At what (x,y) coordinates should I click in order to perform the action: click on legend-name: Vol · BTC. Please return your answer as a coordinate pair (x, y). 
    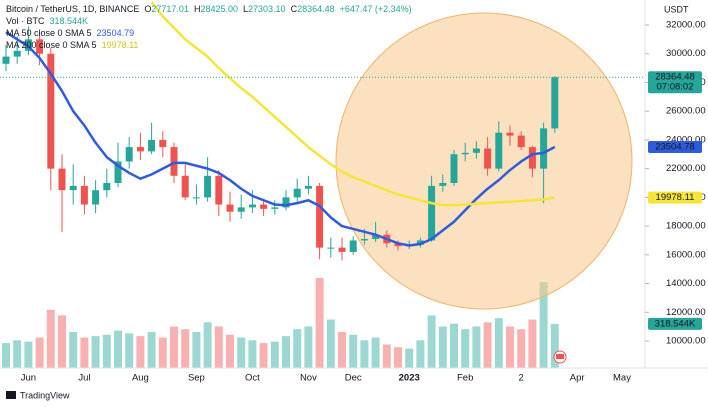
    Looking at the image, I should click on (25, 21).